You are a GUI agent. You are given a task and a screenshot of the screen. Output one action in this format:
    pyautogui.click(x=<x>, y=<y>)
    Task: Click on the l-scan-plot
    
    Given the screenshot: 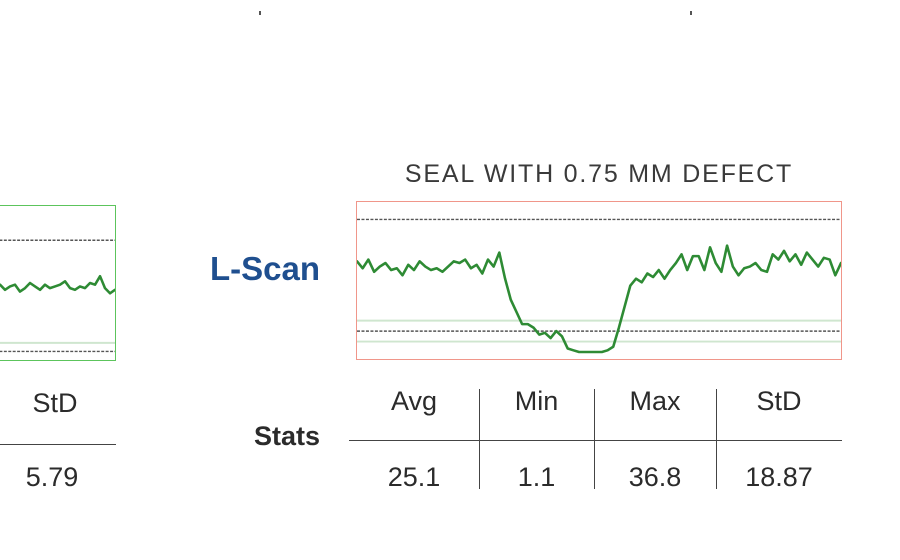 What is the action you would take?
    pyautogui.click(x=599, y=286)
    